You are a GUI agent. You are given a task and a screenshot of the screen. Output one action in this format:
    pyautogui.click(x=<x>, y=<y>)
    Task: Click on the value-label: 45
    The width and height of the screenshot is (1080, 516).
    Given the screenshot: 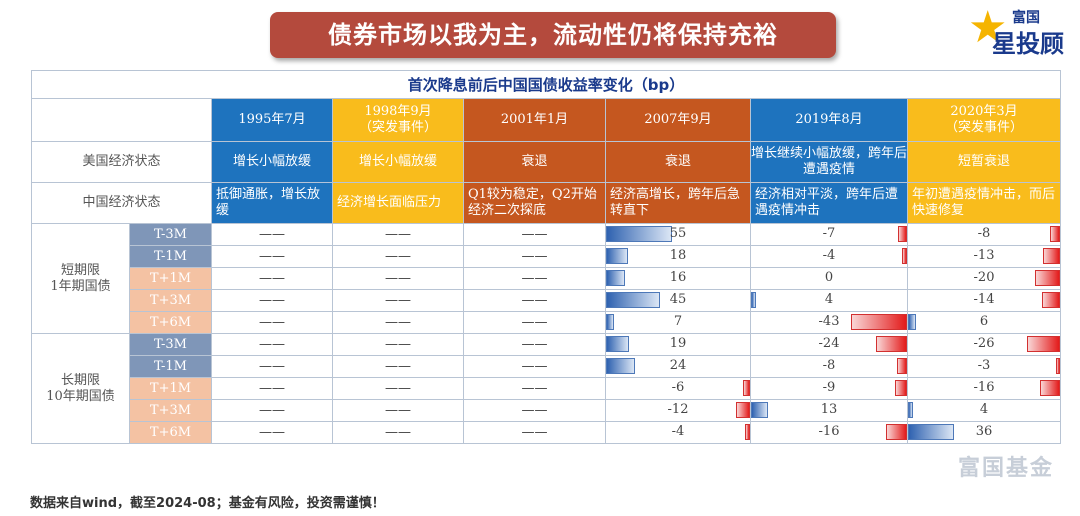 What is the action you would take?
    pyautogui.click(x=678, y=299)
    